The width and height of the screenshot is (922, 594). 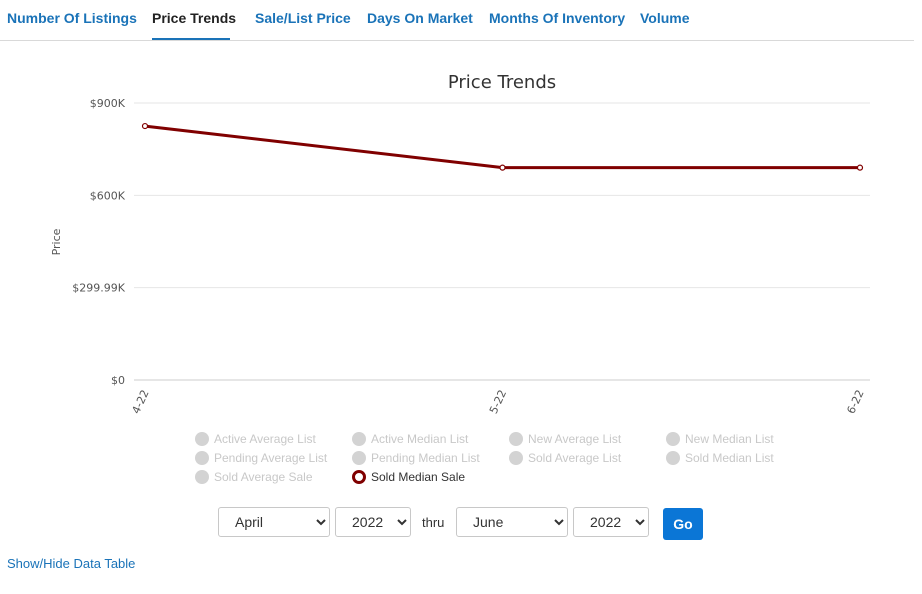 What do you see at coordinates (140, 402) in the screenshot?
I see `x-tick-label: 4-22` at bounding box center [140, 402].